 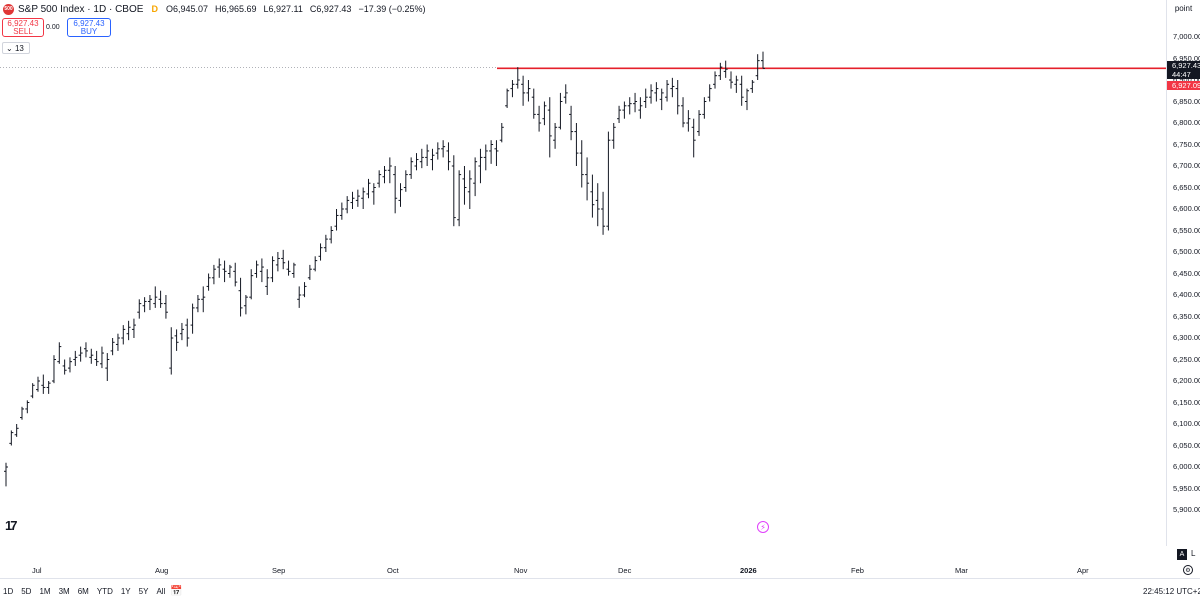 What do you see at coordinates (11, 525) in the screenshot?
I see `tradingview-logo: 17` at bounding box center [11, 525].